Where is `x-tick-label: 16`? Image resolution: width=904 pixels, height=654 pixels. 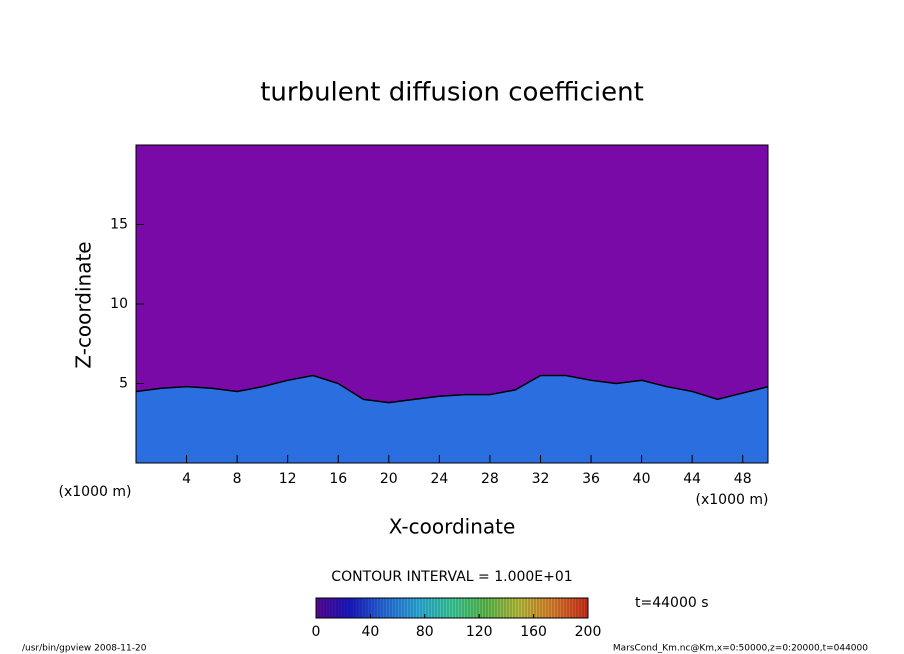 x-tick-label: 16 is located at coordinates (338, 479).